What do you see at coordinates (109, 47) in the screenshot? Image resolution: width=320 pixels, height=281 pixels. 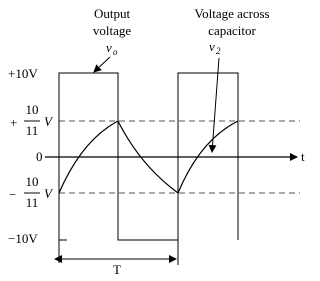 I see `output-symbol: v` at bounding box center [109, 47].